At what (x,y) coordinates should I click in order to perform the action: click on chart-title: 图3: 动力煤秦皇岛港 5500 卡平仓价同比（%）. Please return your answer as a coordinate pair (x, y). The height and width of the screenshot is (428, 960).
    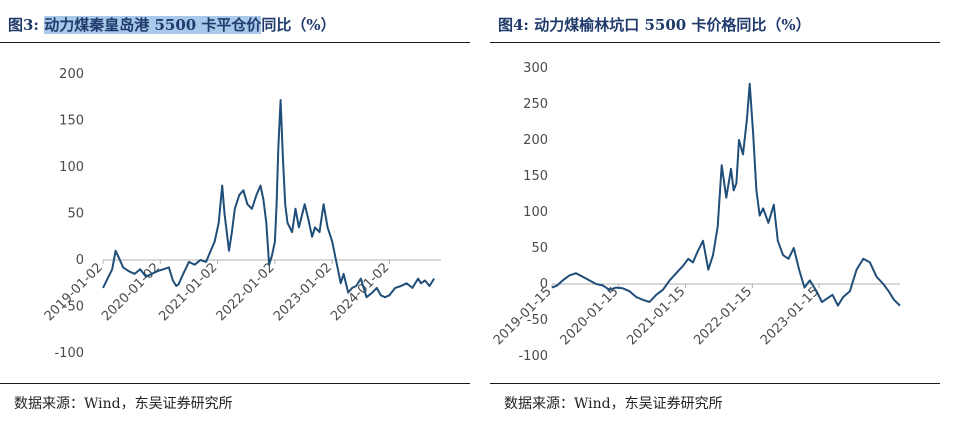
    Looking at the image, I should click on (172, 24).